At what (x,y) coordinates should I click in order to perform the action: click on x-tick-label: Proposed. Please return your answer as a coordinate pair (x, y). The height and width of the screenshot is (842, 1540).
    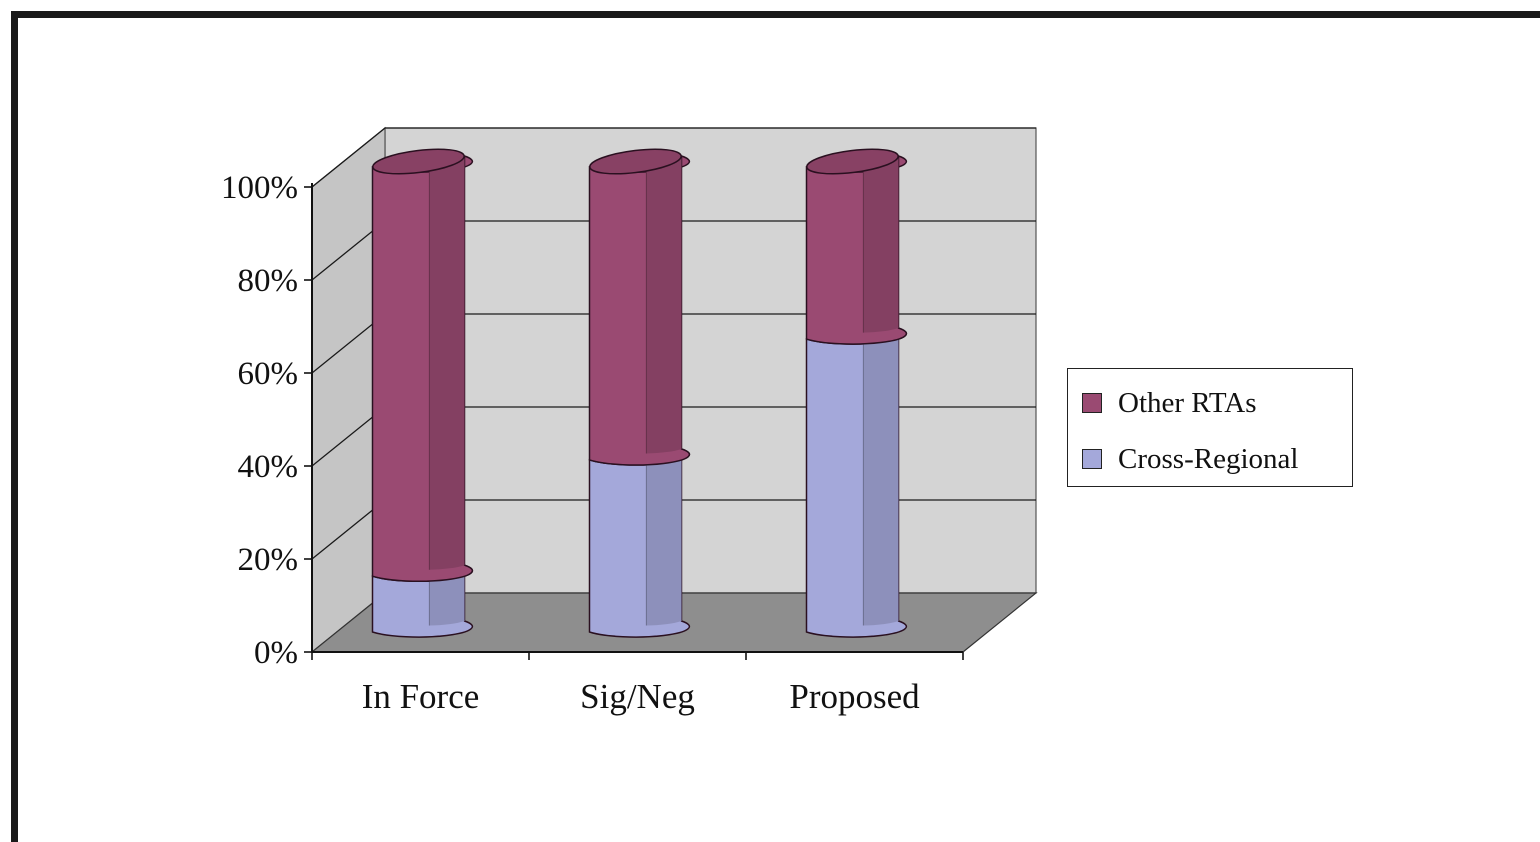
    Looking at the image, I should click on (854, 696).